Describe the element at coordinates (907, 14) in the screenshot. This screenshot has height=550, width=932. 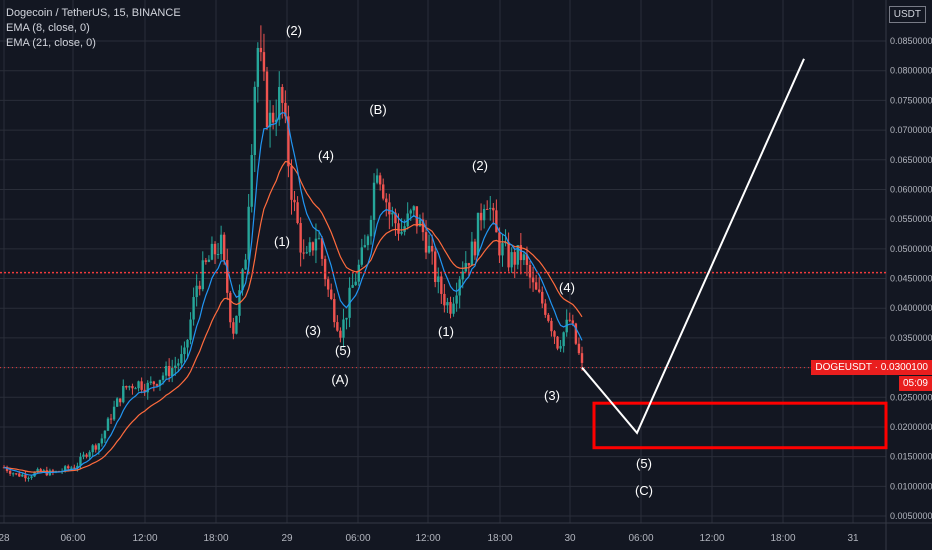
I see `currency-badge: USDT` at that location.